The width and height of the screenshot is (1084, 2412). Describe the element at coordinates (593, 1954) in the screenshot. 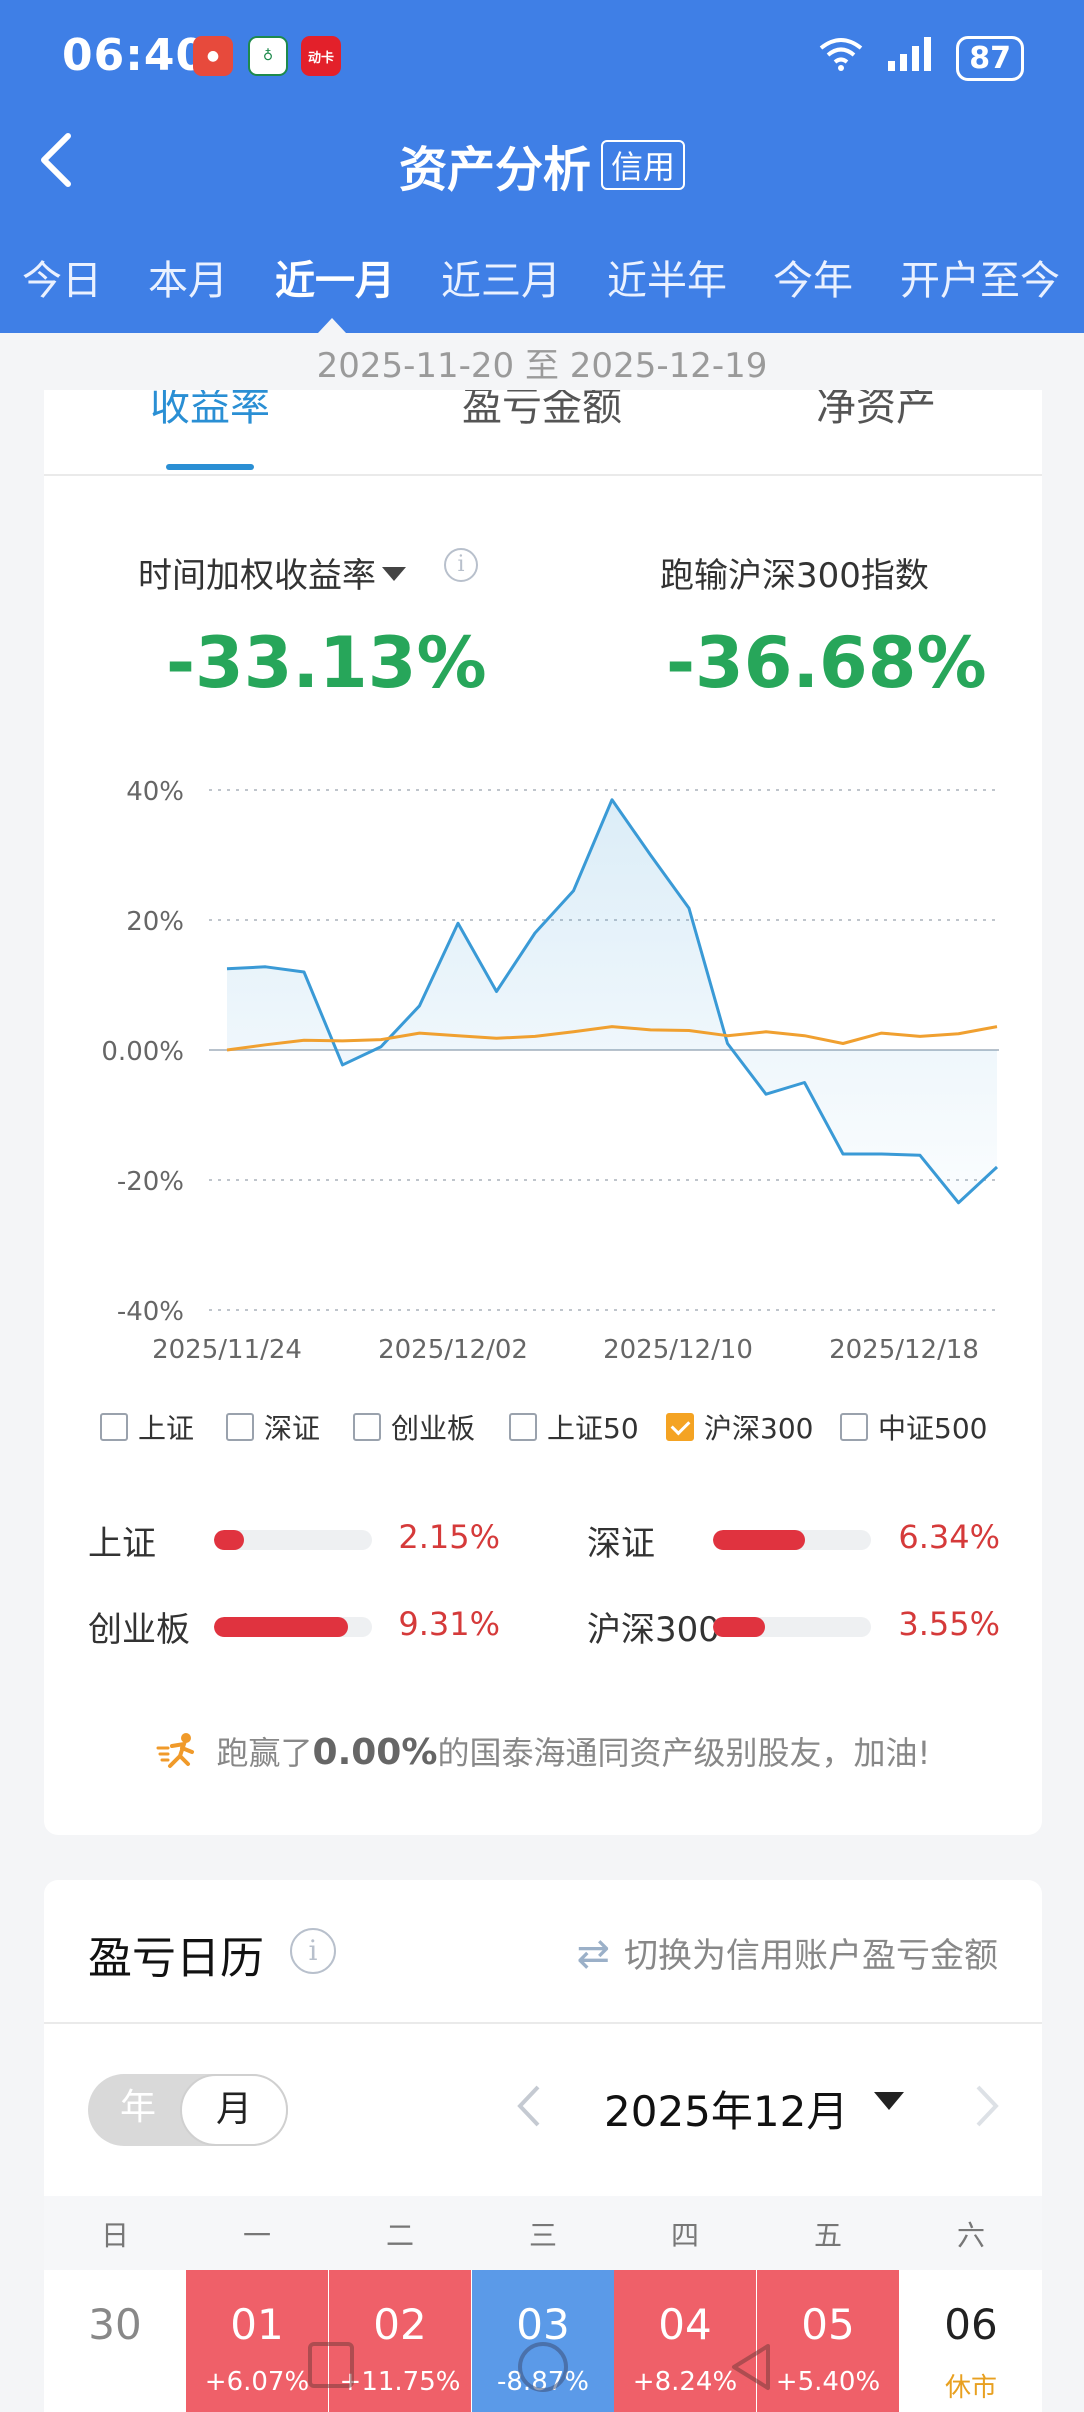

I see `swap-icon: ⇄` at that location.